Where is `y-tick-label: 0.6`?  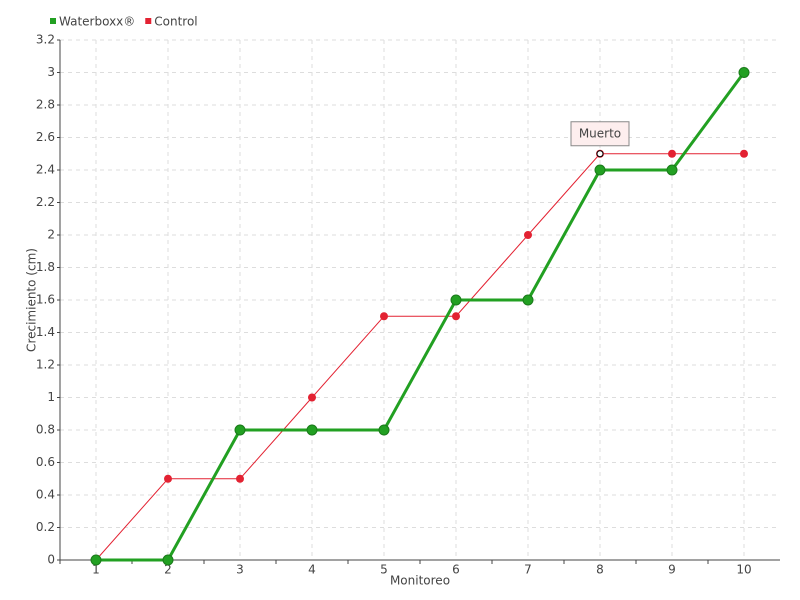 y-tick-label: 0.6 is located at coordinates (45, 462).